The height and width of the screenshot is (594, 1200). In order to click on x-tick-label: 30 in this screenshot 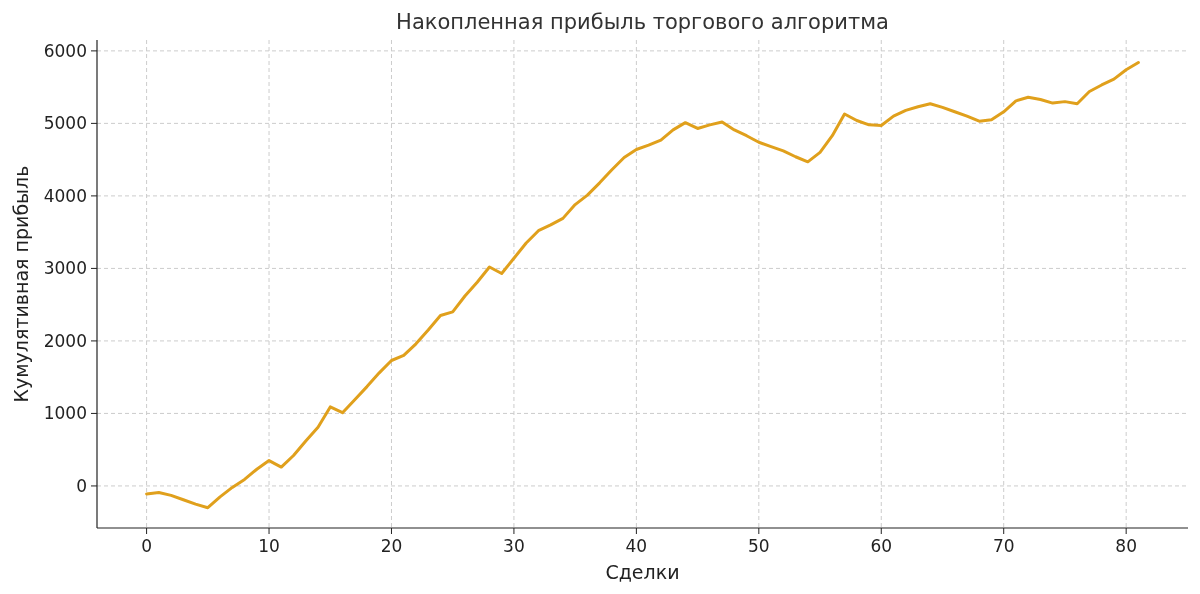, I will do `click(514, 546)`.